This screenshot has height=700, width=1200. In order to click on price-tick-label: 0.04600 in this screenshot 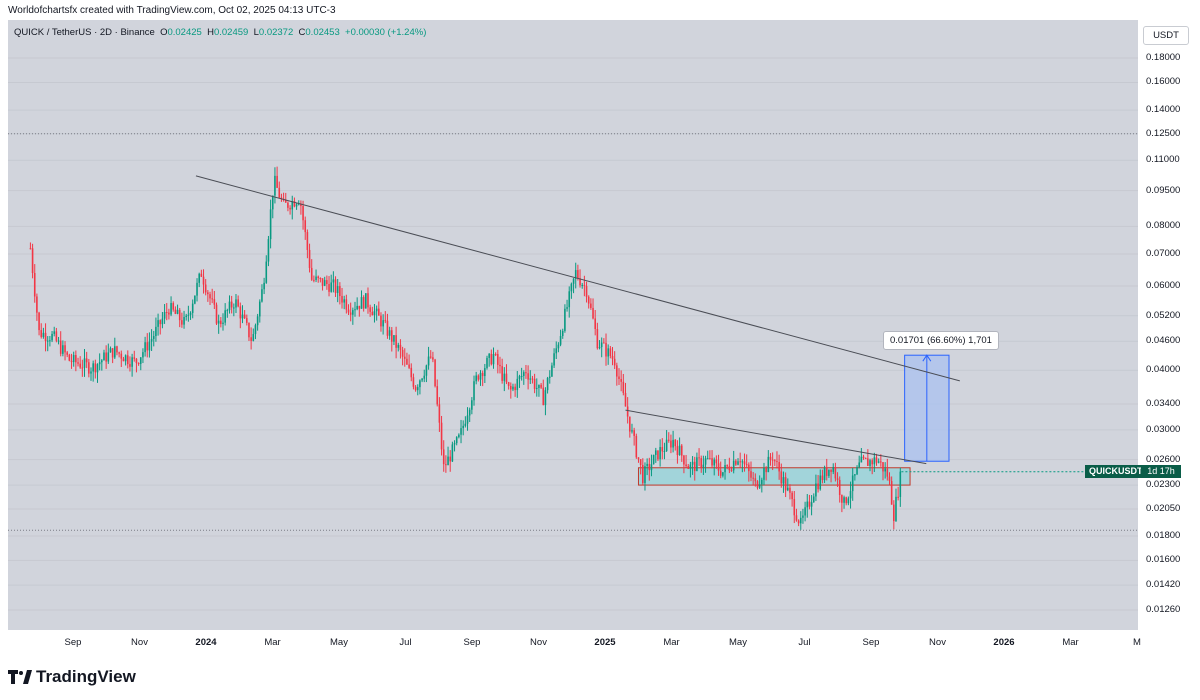, I will do `click(1163, 341)`.